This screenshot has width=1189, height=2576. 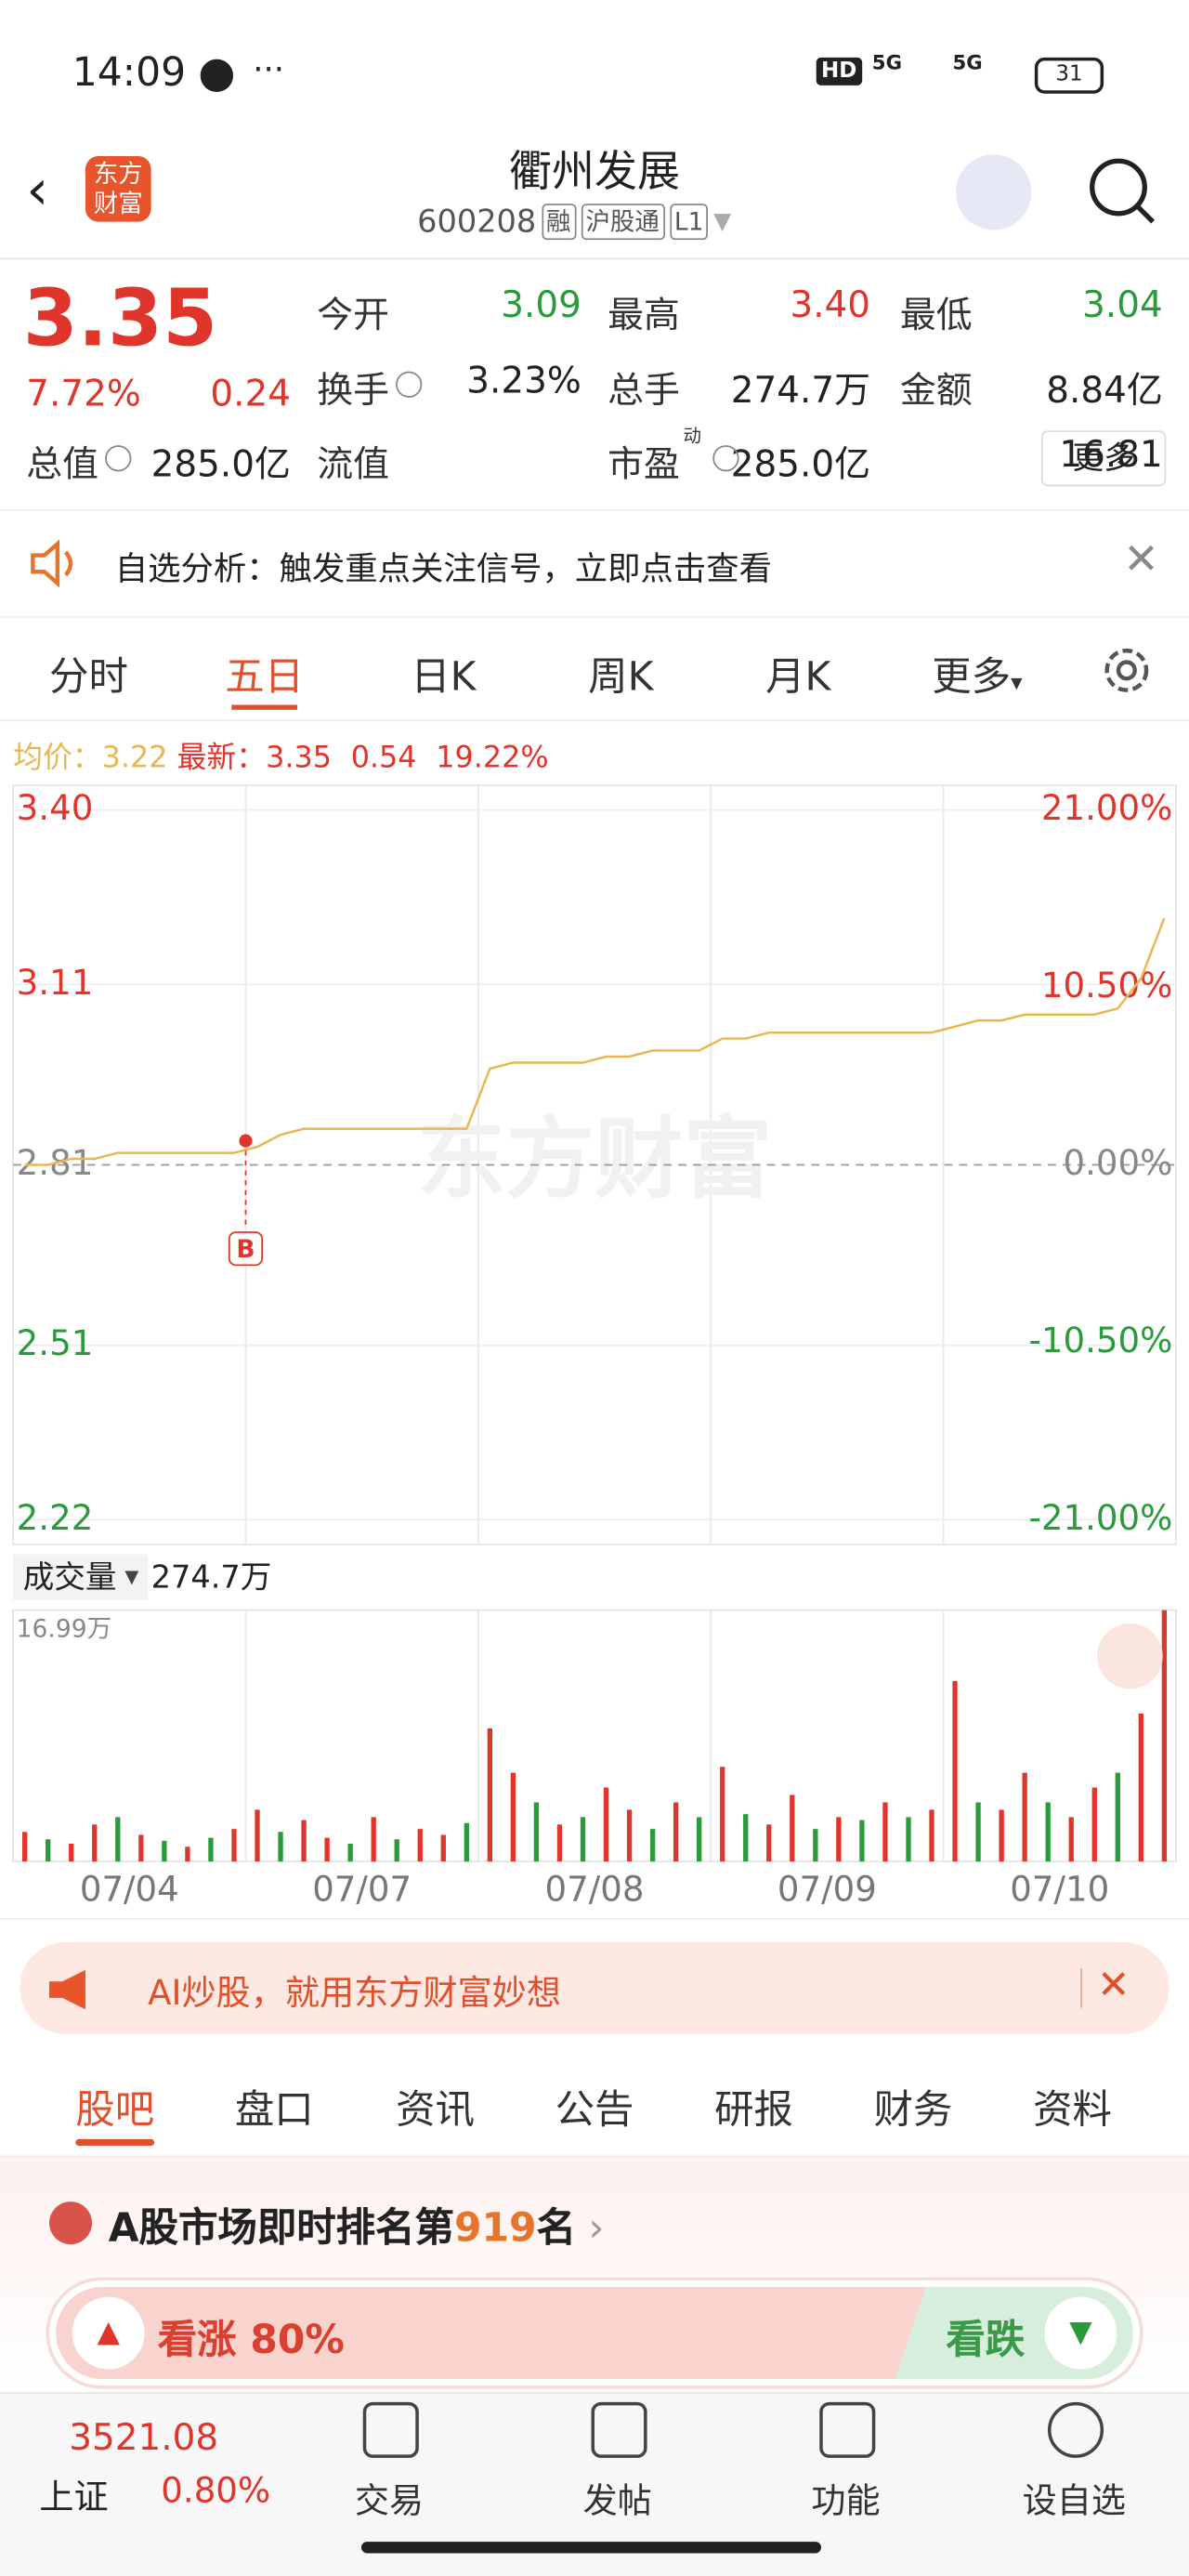 What do you see at coordinates (1060, 1889) in the screenshot?
I see `x-tick-label: 07/10` at bounding box center [1060, 1889].